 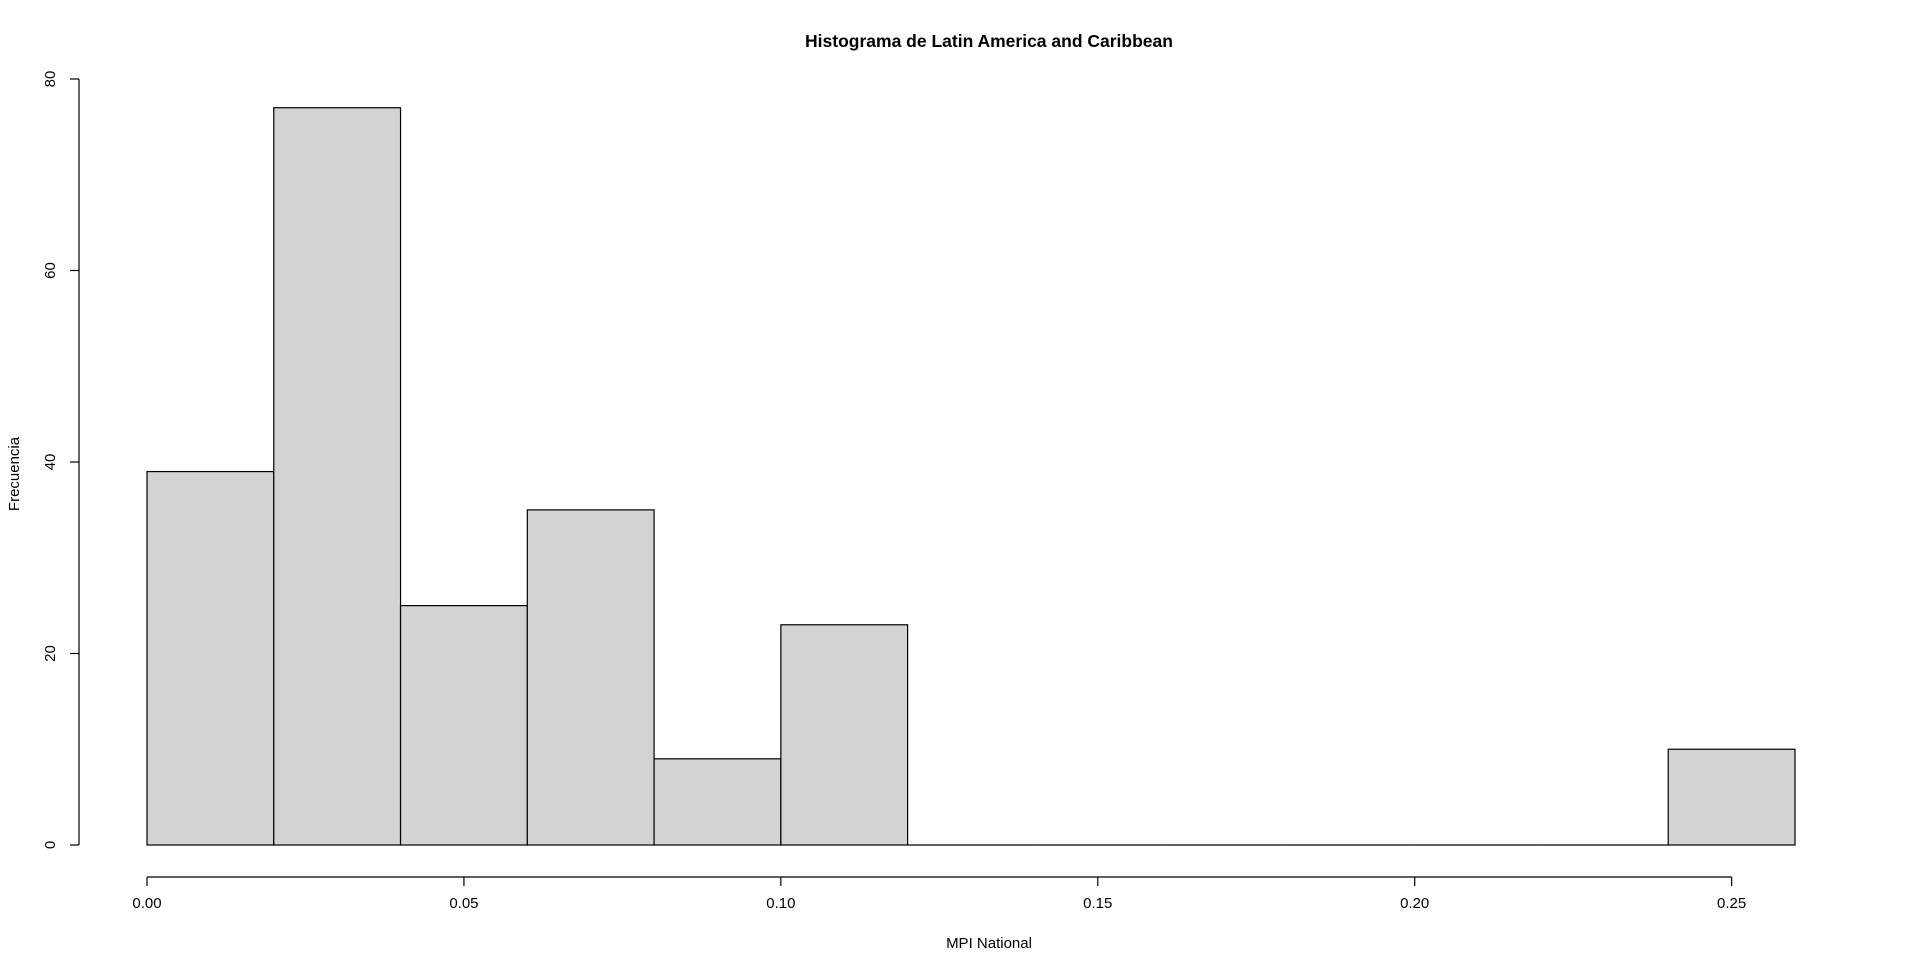 I want to click on y-tick-label: 0, so click(x=50, y=845).